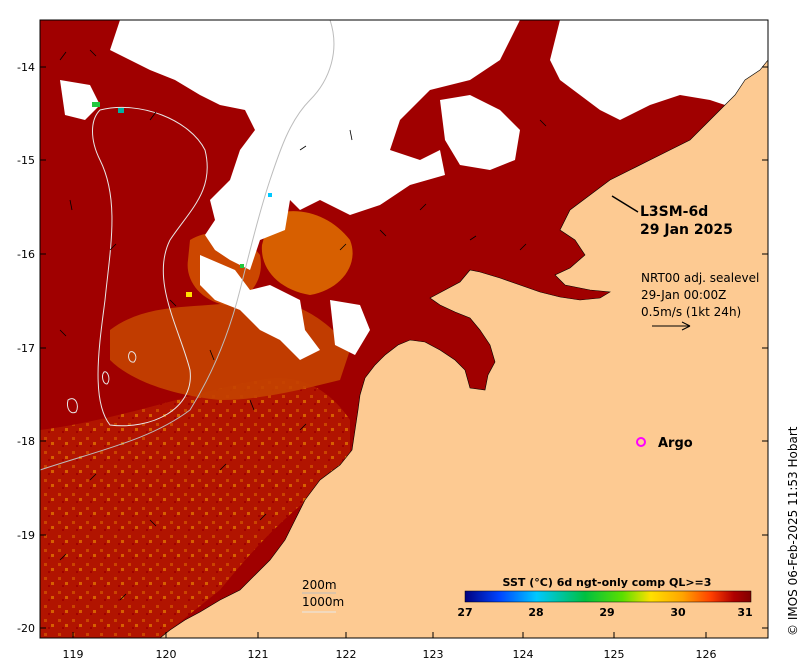 The width and height of the screenshot is (810, 672). Describe the element at coordinates (346, 654) in the screenshot. I see `x-tick-label: 122` at that location.